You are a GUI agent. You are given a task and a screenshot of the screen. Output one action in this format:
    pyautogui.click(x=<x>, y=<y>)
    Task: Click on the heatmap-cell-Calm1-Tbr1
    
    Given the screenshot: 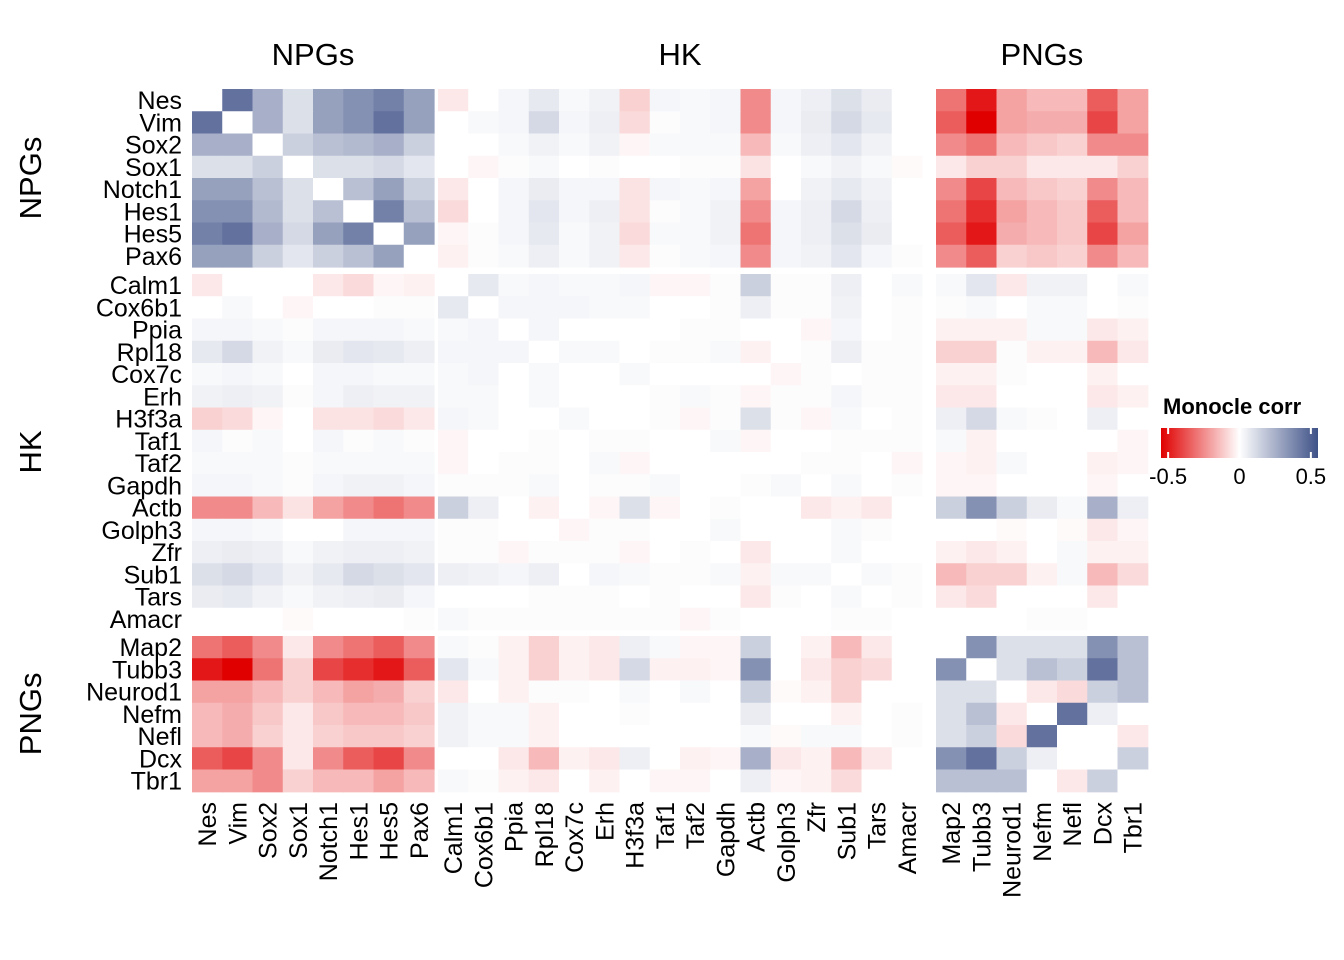 What is the action you would take?
    pyautogui.click(x=1133, y=285)
    